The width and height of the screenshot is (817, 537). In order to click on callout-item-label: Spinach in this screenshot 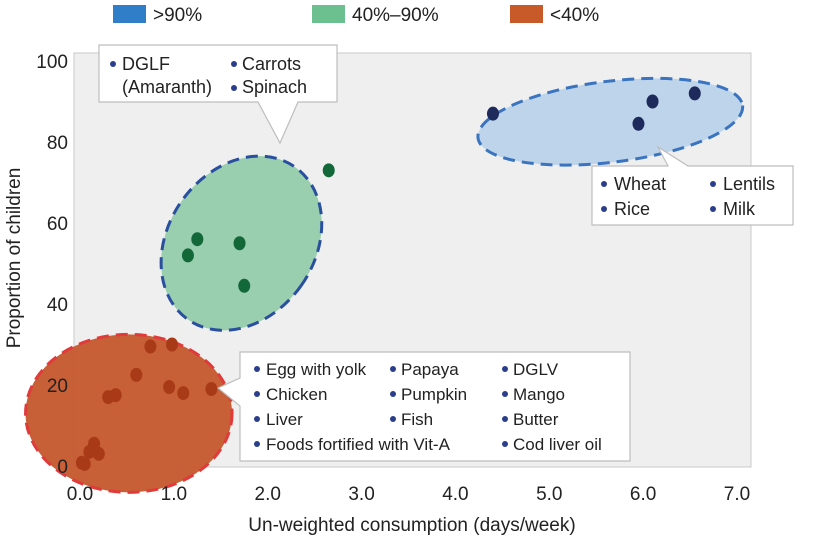, I will do `click(274, 87)`.